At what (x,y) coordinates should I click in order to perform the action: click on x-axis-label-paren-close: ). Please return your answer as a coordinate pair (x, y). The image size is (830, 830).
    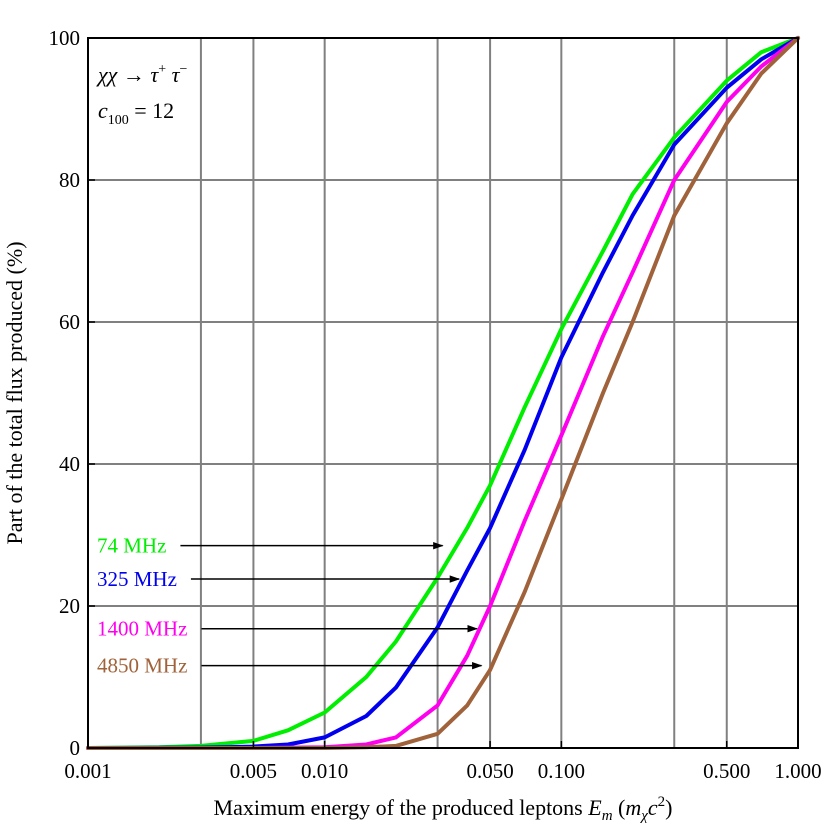
    Looking at the image, I should click on (668, 807).